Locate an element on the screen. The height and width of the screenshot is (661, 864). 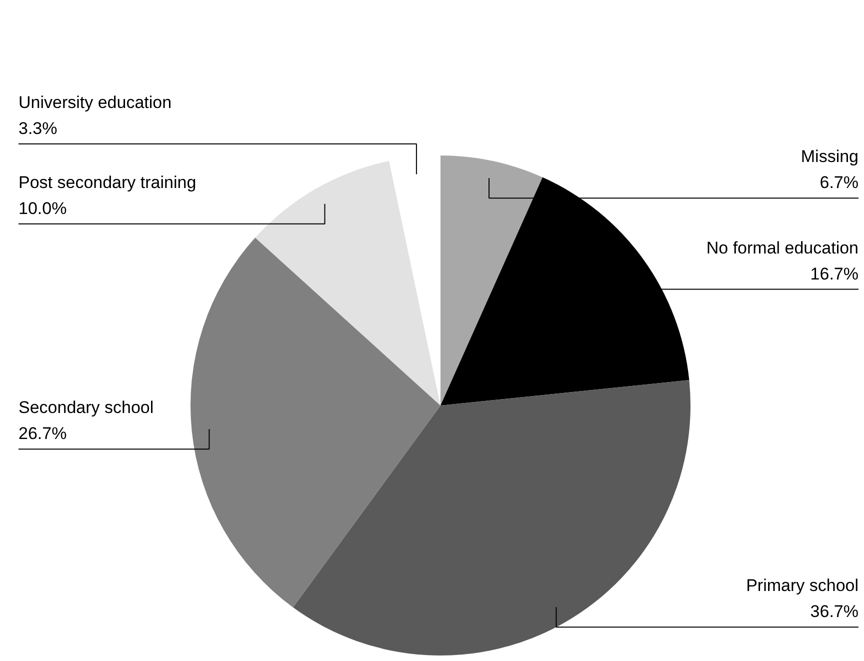
data-label: 3.3% is located at coordinates (38, 128).